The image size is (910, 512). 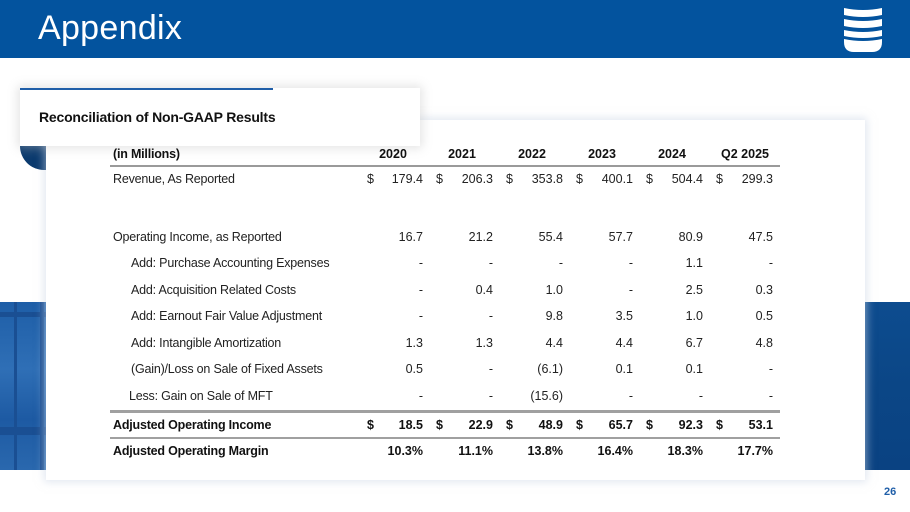 I want to click on table-cell: 353.8, so click(x=547, y=179).